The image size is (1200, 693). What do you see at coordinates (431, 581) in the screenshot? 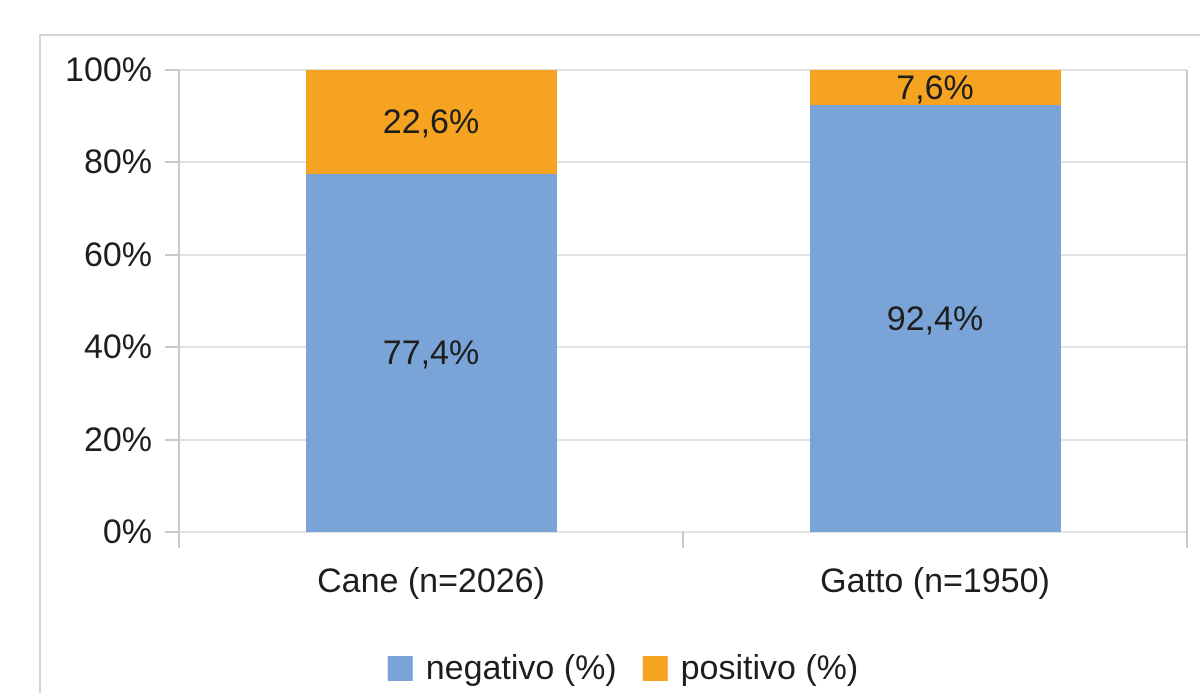
I see `category-label: Cane (n=2026)` at bounding box center [431, 581].